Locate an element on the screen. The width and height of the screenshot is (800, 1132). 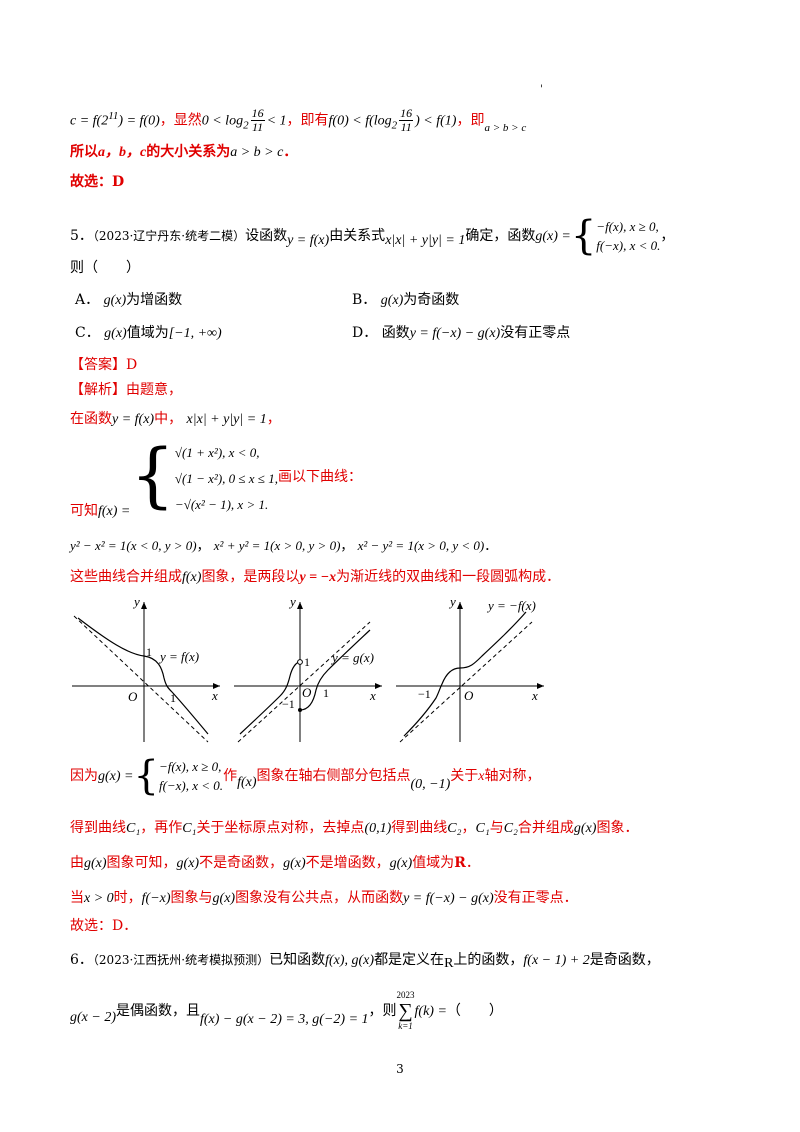
curve-neg-f is located at coordinates (465, 674).